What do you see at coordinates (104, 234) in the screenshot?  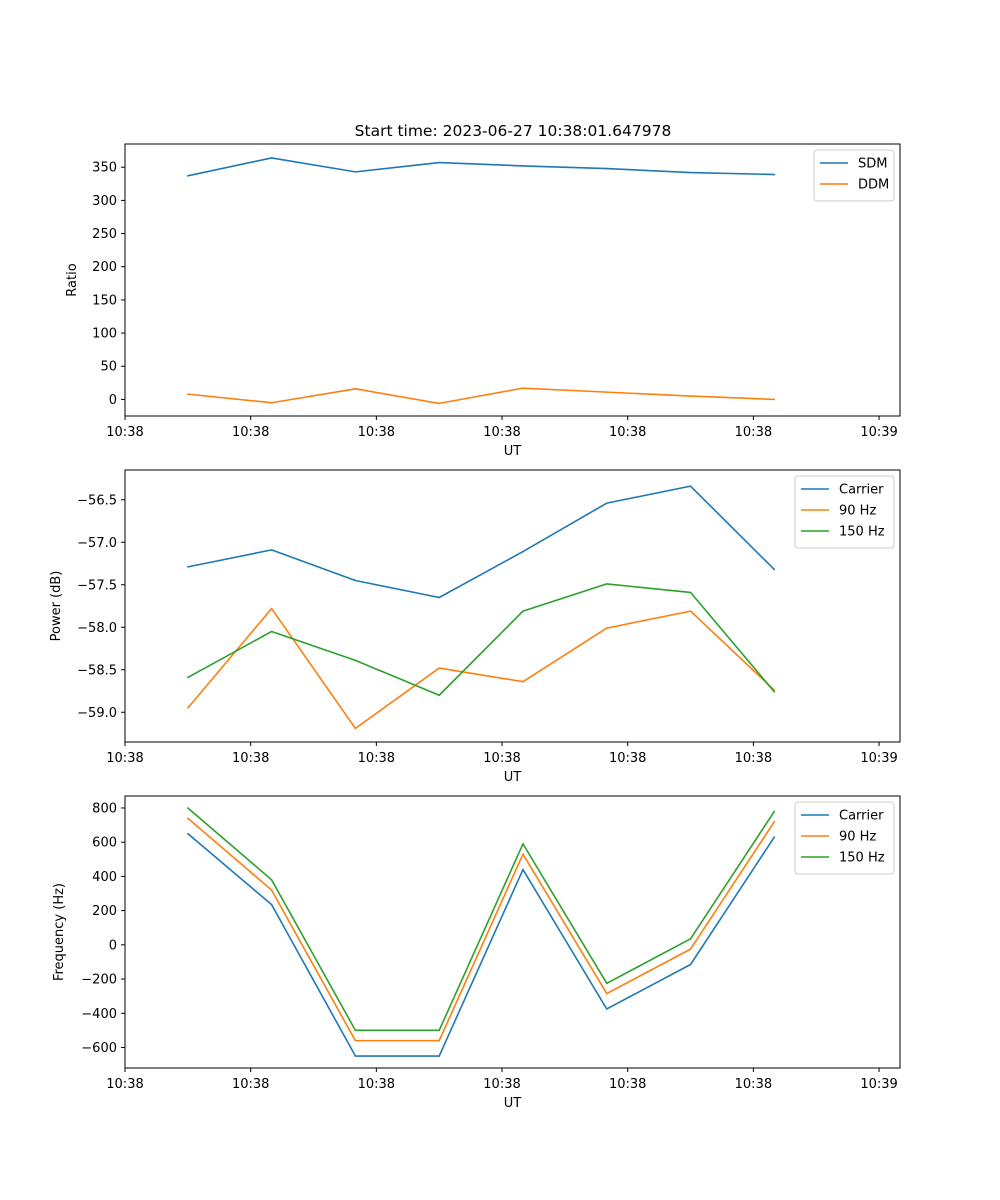 I see `chart-1-y-tick-label: 250` at bounding box center [104, 234].